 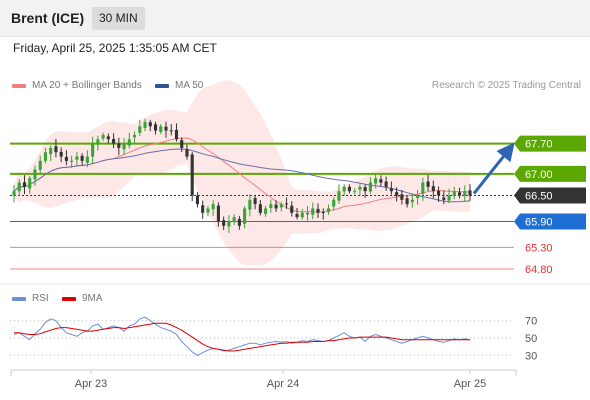 What do you see at coordinates (118, 18) in the screenshot?
I see `interval-selector: 30 MIN` at bounding box center [118, 18].